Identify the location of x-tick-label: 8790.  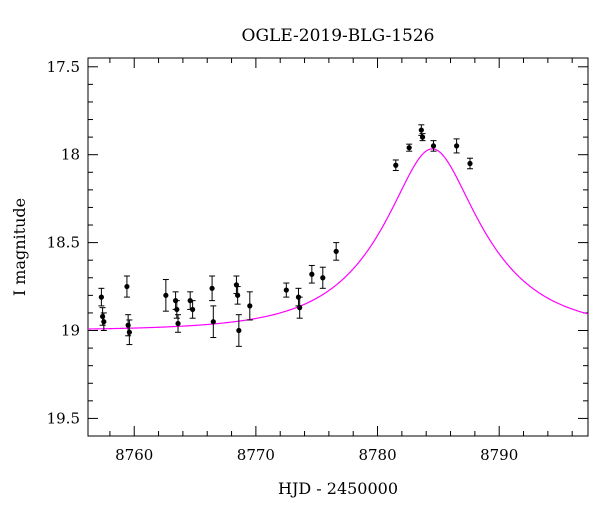
(499, 455).